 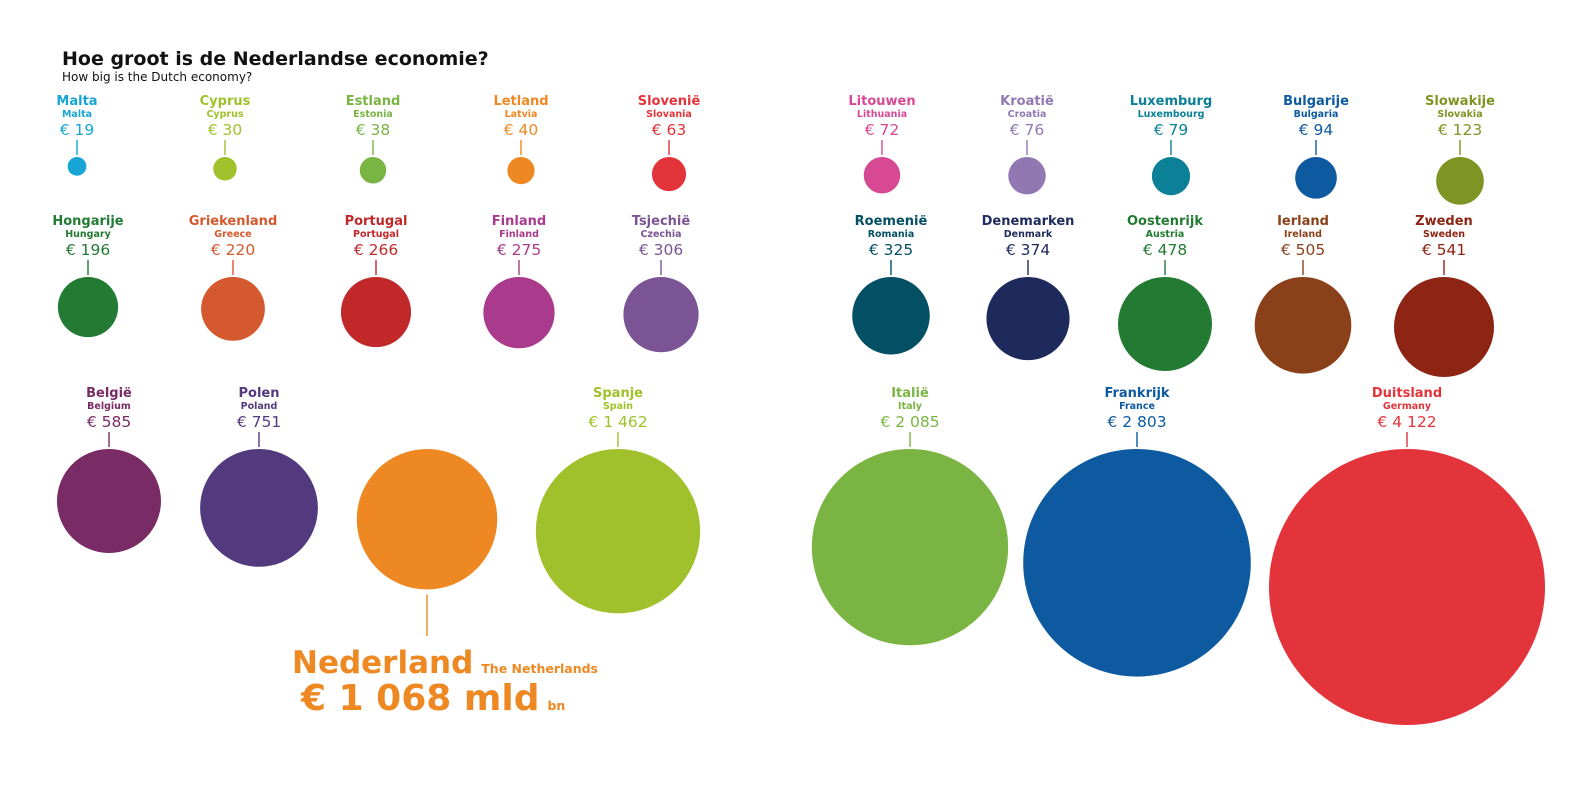 I want to click on country-value-slovania: € 63, so click(x=669, y=130).